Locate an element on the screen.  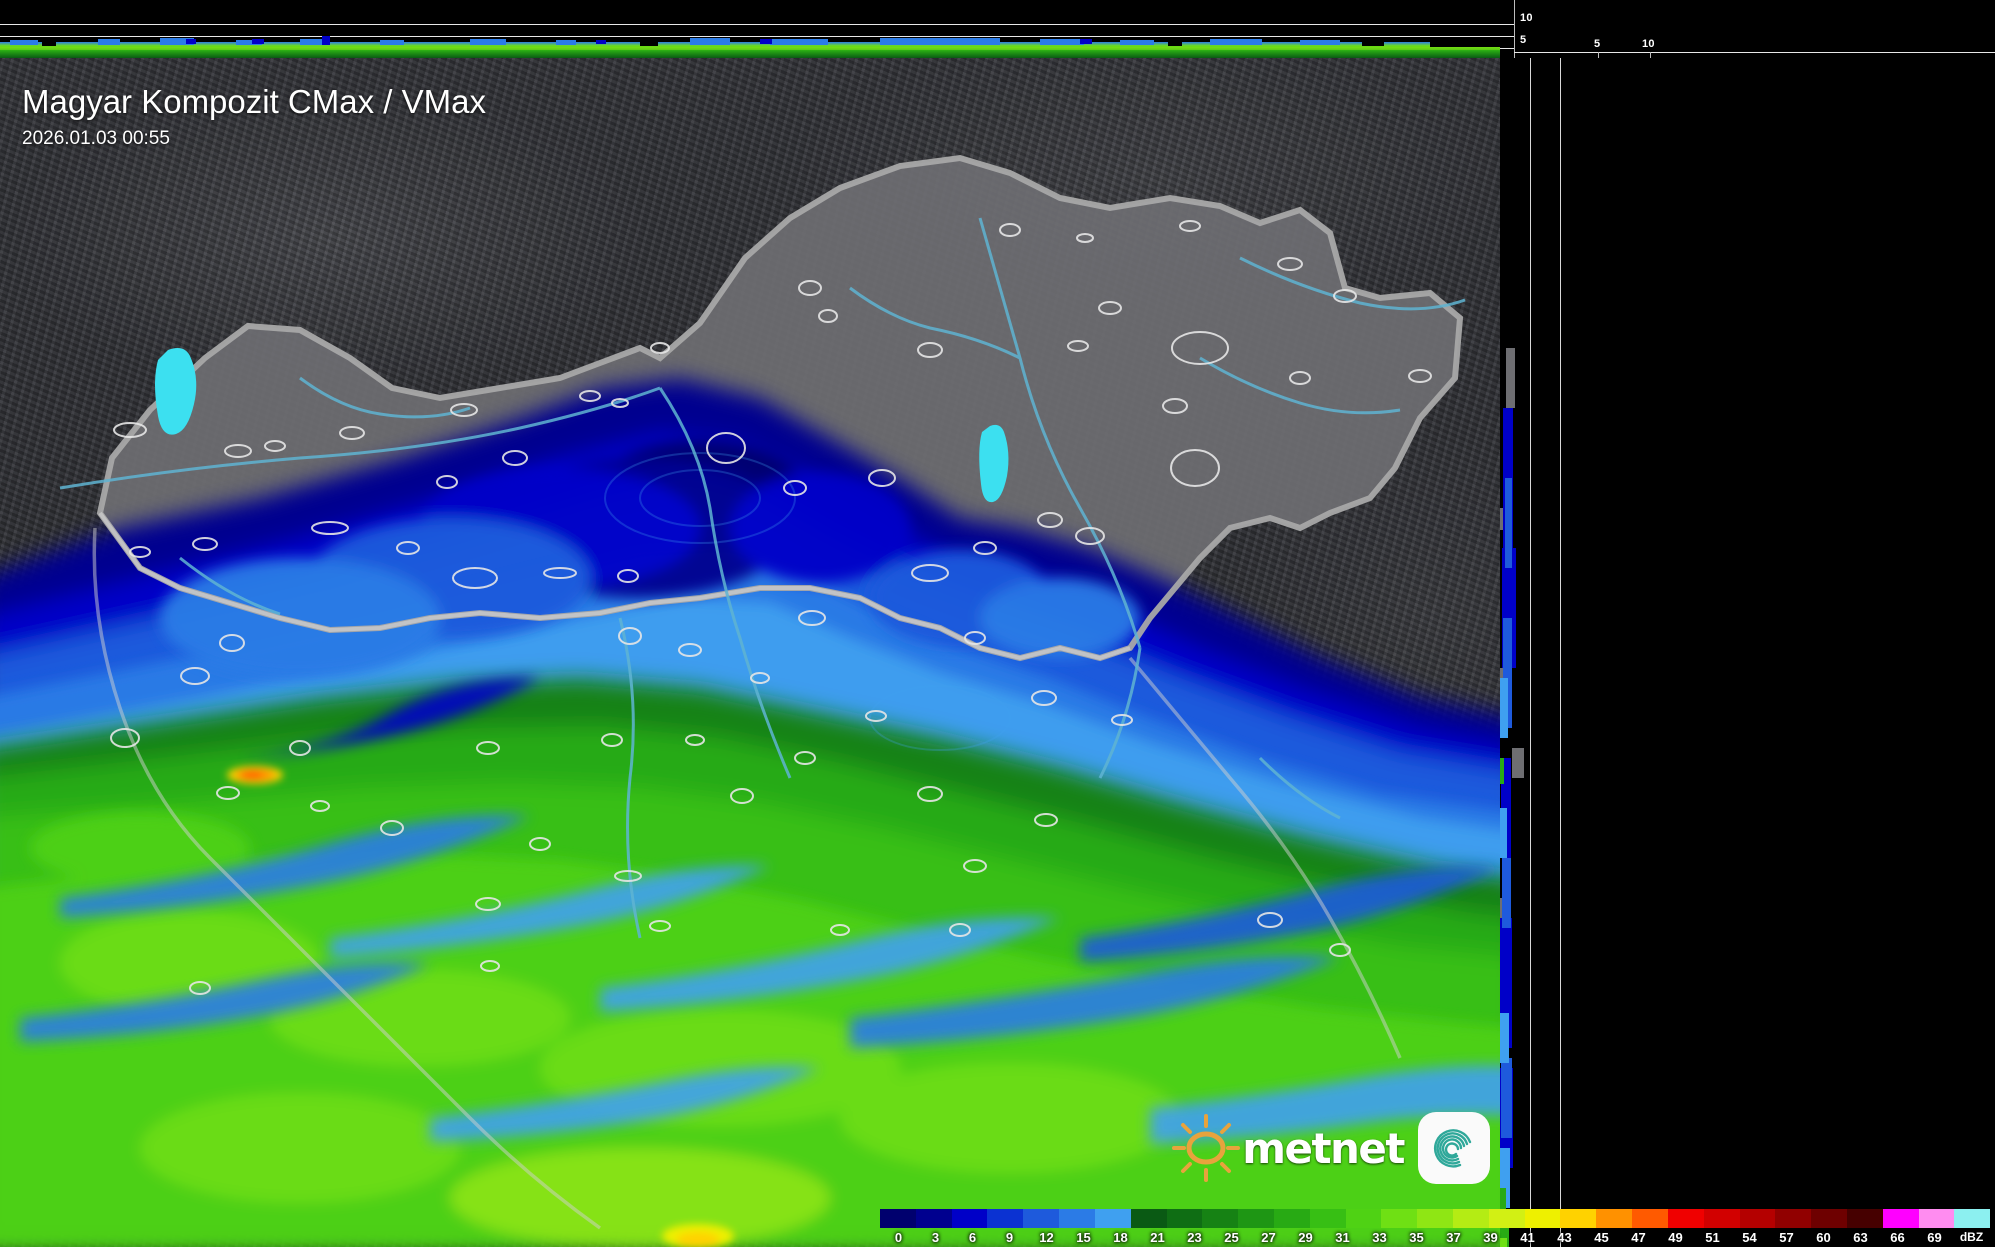
dbz-tick-45: 45 is located at coordinates (1601, 1237).